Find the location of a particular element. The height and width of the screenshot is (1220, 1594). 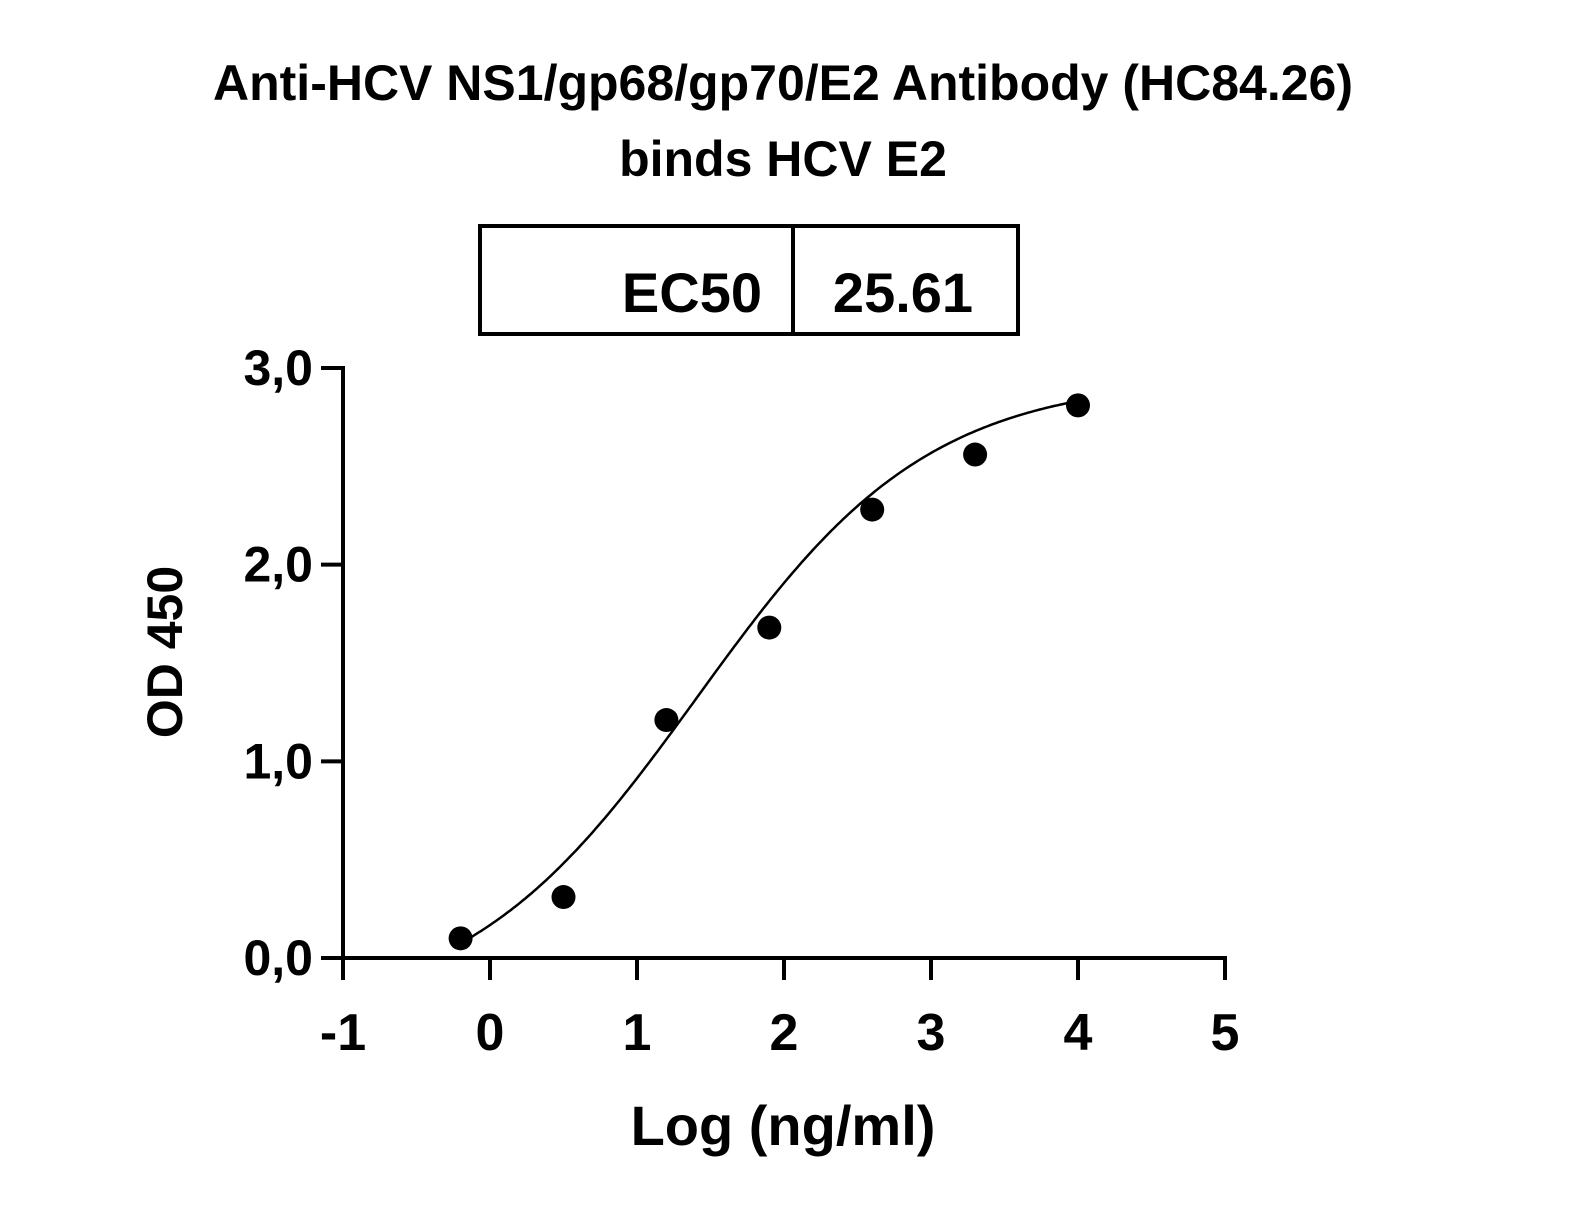

x-tick-label: 4 is located at coordinates (1078, 1033).